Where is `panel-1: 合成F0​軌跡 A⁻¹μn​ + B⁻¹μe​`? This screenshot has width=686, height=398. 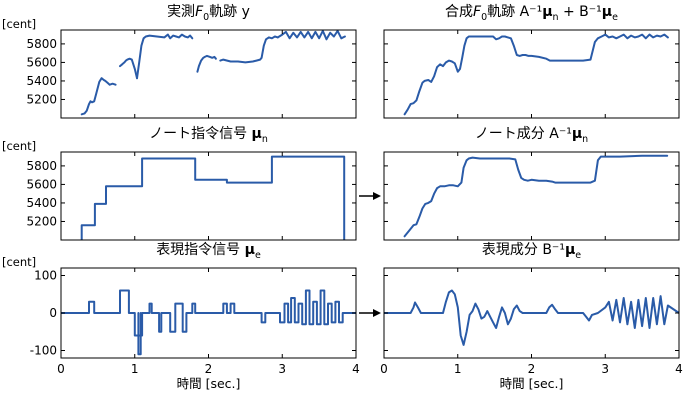 panel-1: 合成F0​軌跡 A⁻¹μn​ + B⁻¹μe​ is located at coordinates (531, 61).